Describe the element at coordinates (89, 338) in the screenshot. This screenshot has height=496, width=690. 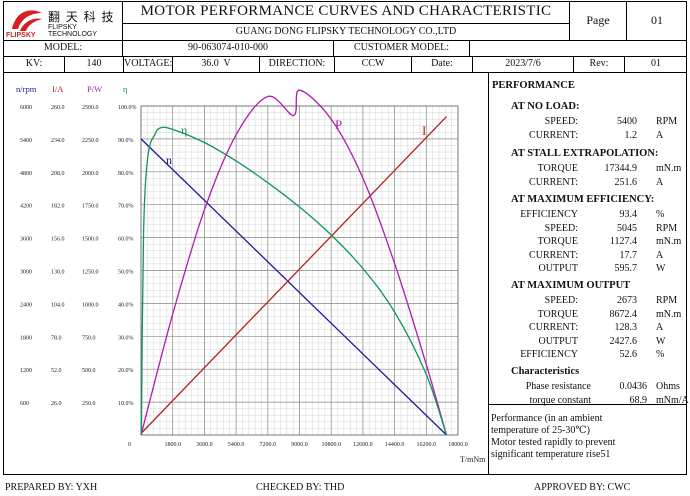
I see `power-tick-label: 750.0` at that location.